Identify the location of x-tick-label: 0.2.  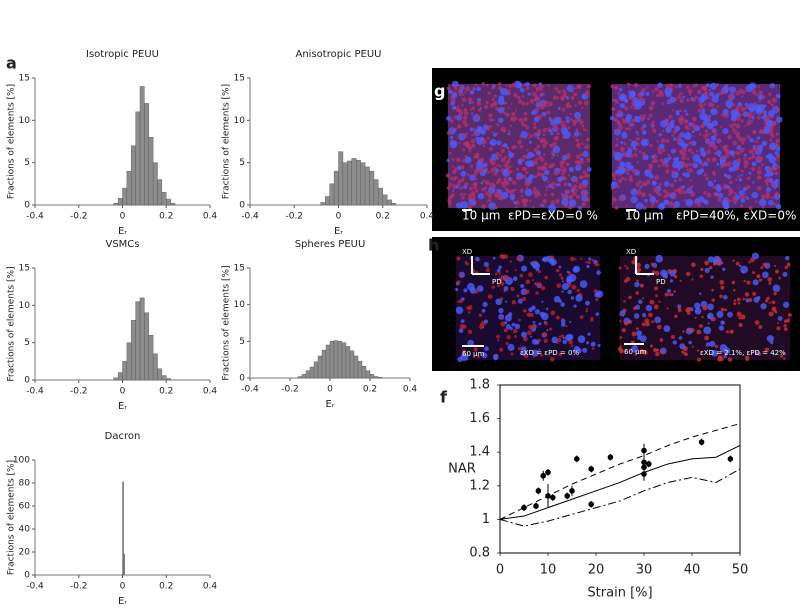
(166, 392).